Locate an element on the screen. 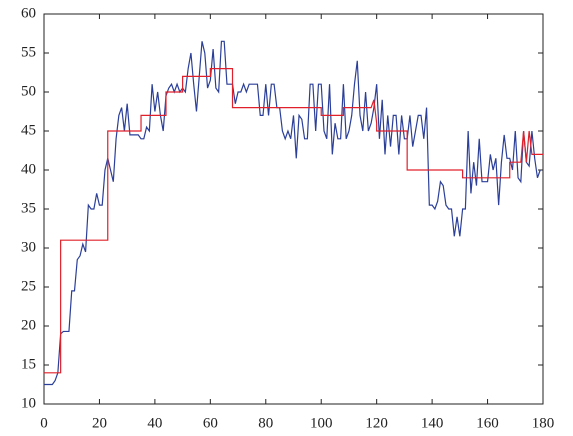  x-tick-label: 180 is located at coordinates (543, 423).